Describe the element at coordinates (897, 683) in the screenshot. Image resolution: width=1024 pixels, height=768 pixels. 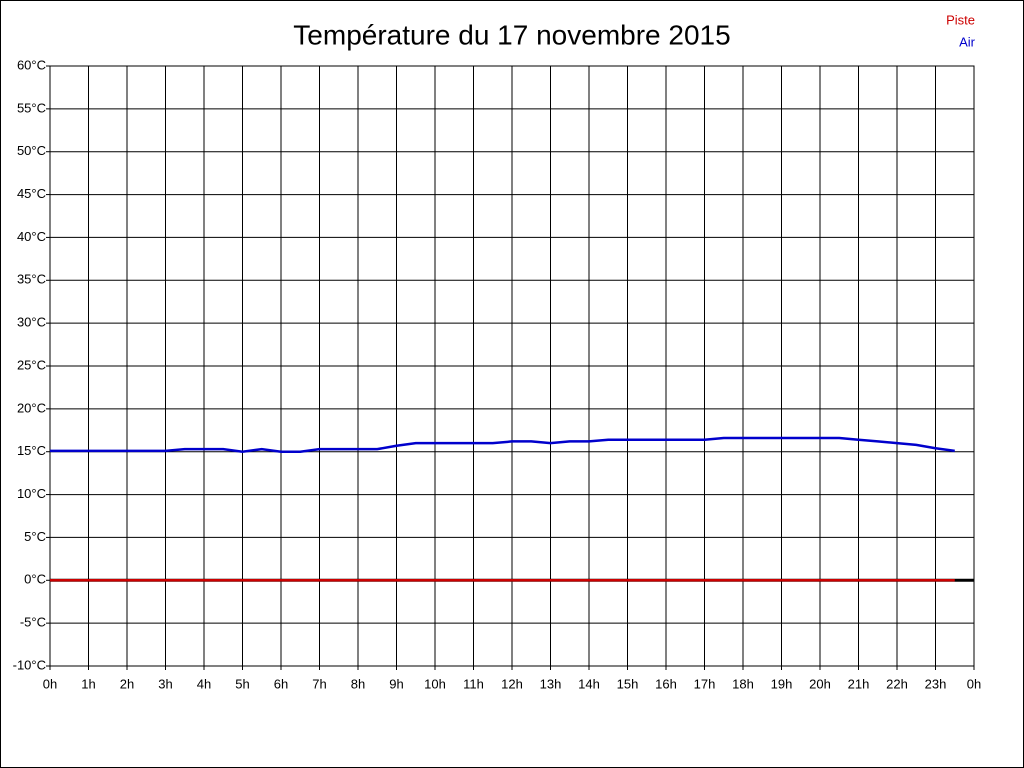
I see `x-tick-label: 22h` at that location.